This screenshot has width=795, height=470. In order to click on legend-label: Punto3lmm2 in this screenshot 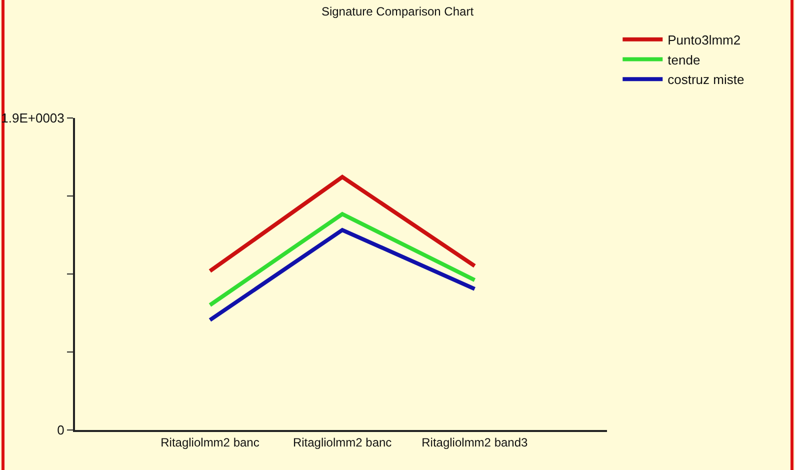, I will do `click(704, 40)`.